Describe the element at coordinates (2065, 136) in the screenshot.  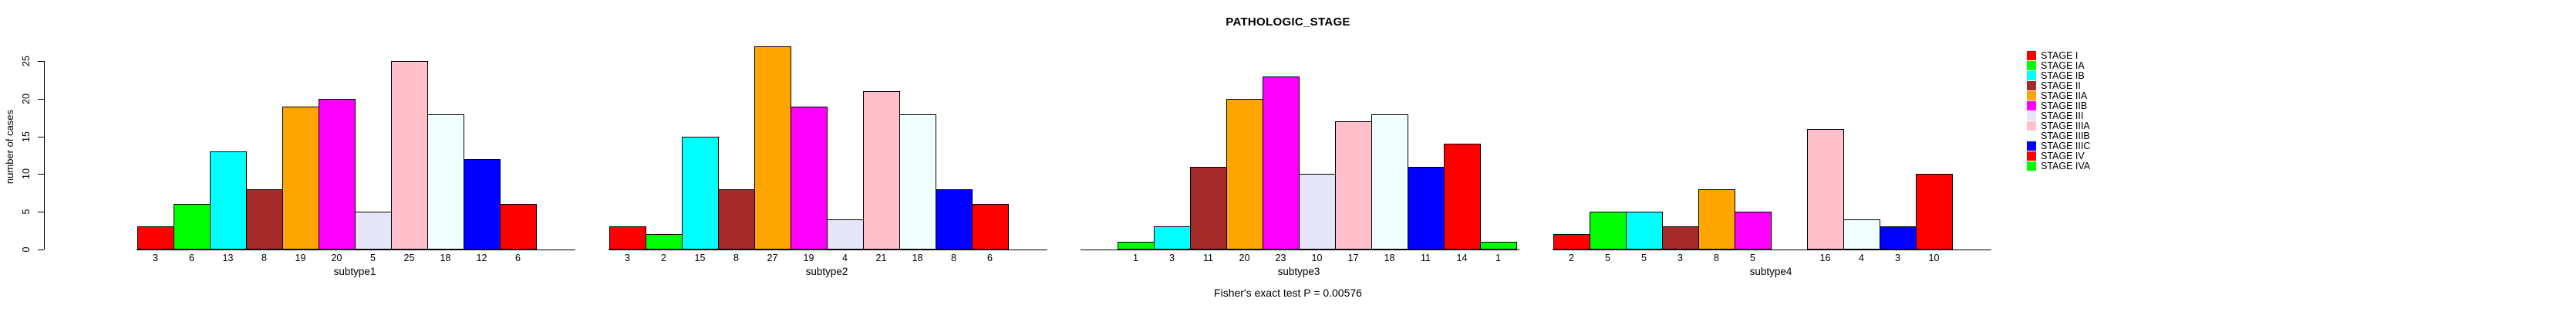
I see `legend-label-stage-iiib: STAGE IIIB` at that location.